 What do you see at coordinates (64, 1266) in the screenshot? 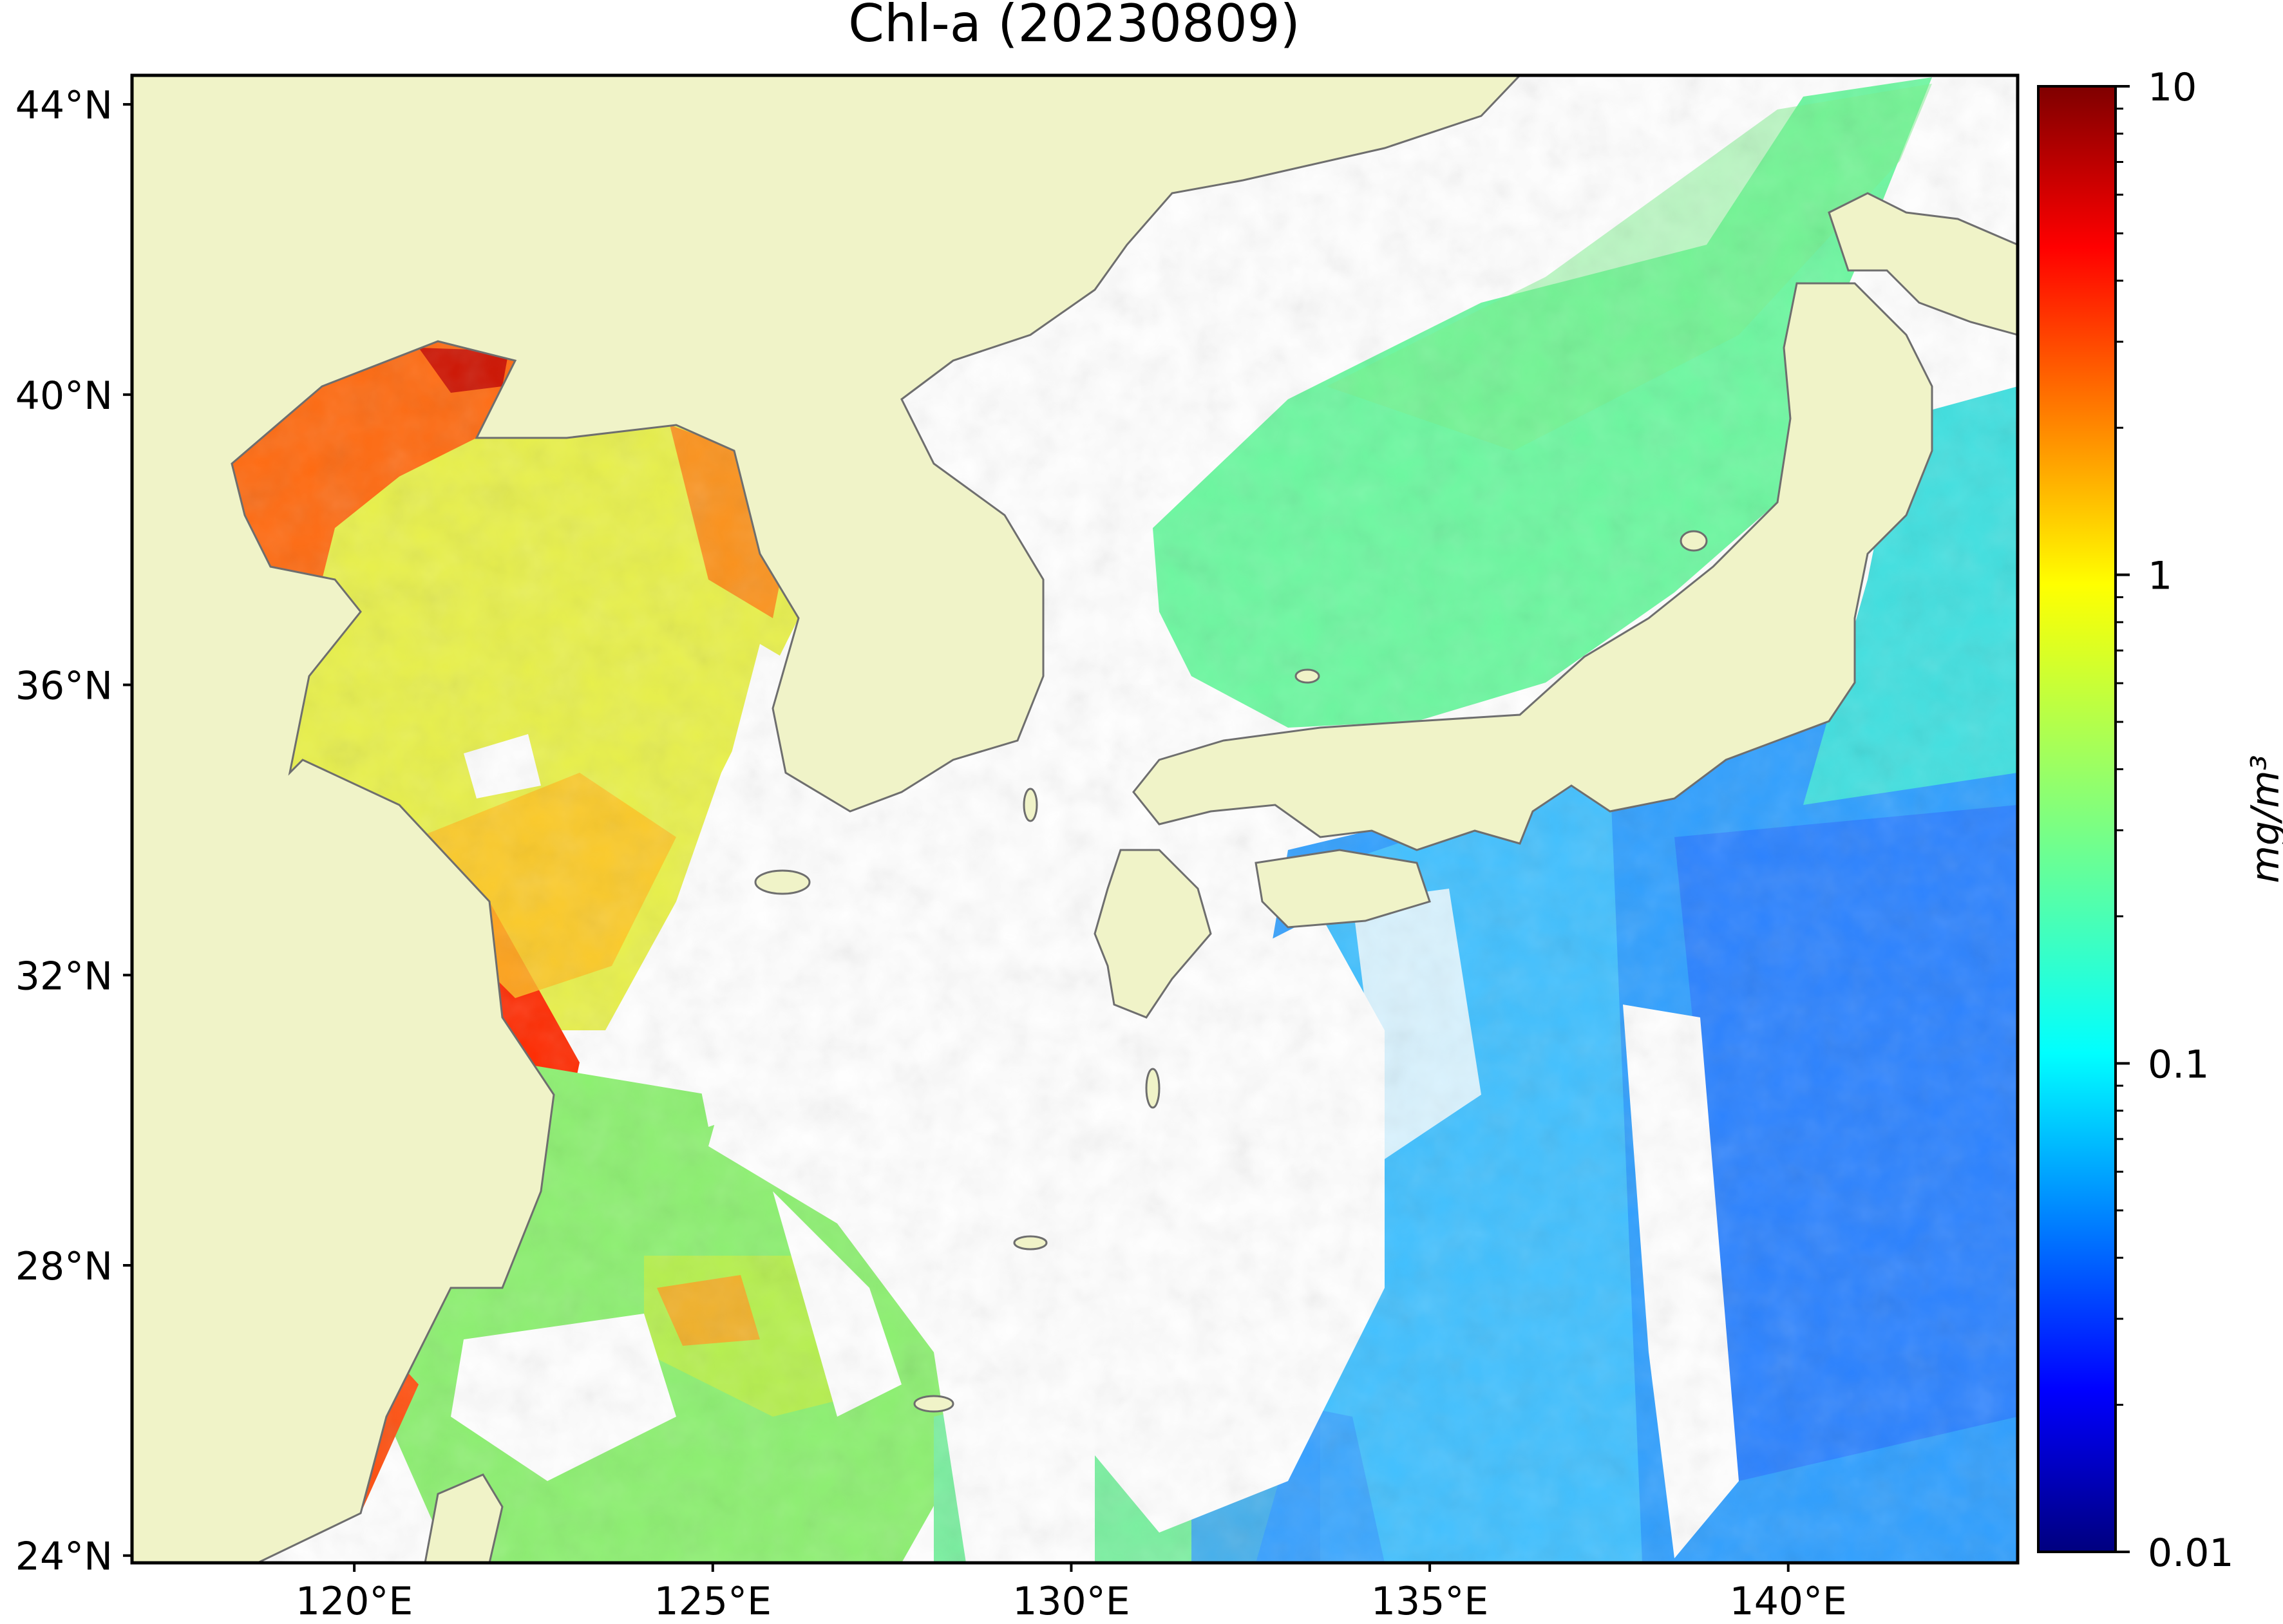
I see `lat-label: 28°N` at bounding box center [64, 1266].